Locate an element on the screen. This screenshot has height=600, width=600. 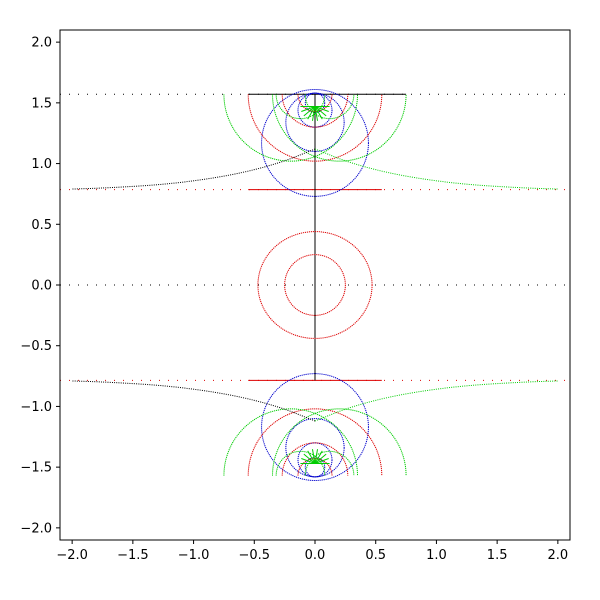
x-axis: −2.0 −1.5 −1.0 −0.5 0.0 0.5 1.0 1.5 2.0 is located at coordinates (312, 551).